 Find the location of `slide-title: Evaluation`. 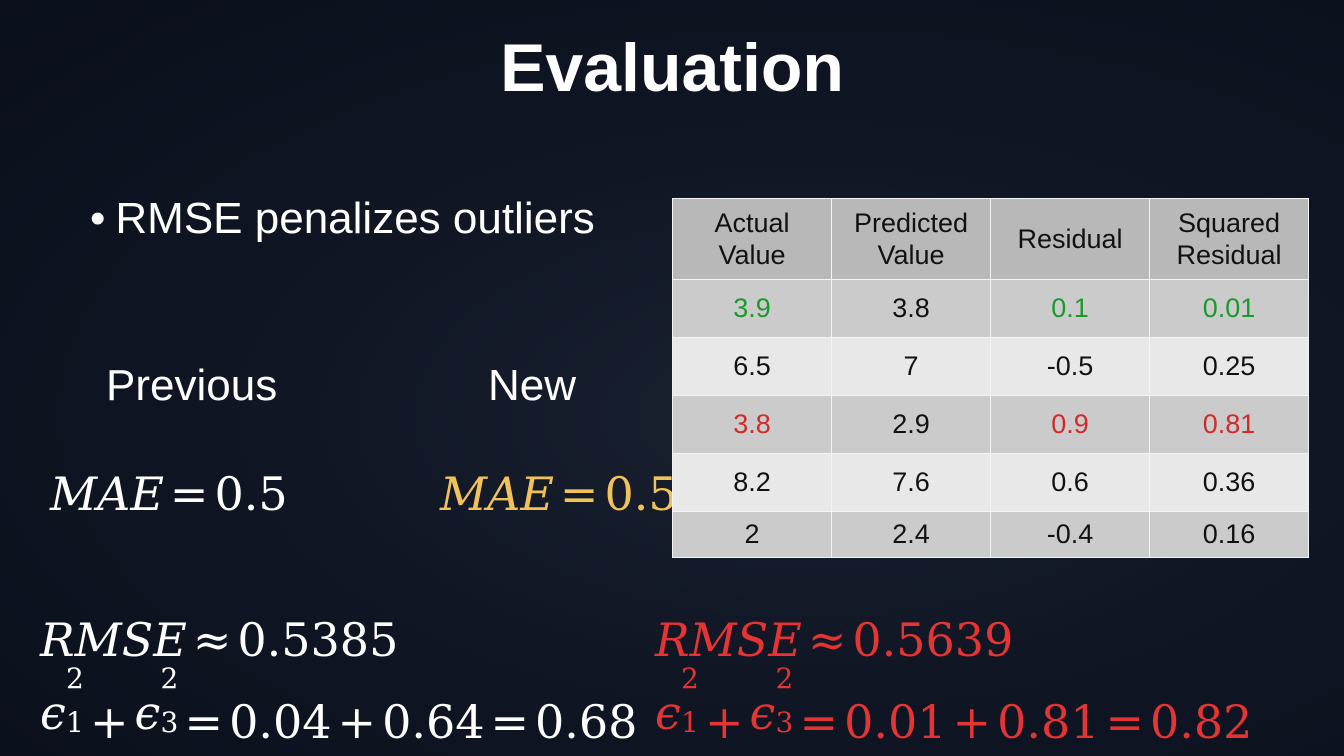

slide-title: Evaluation is located at coordinates (672, 68).